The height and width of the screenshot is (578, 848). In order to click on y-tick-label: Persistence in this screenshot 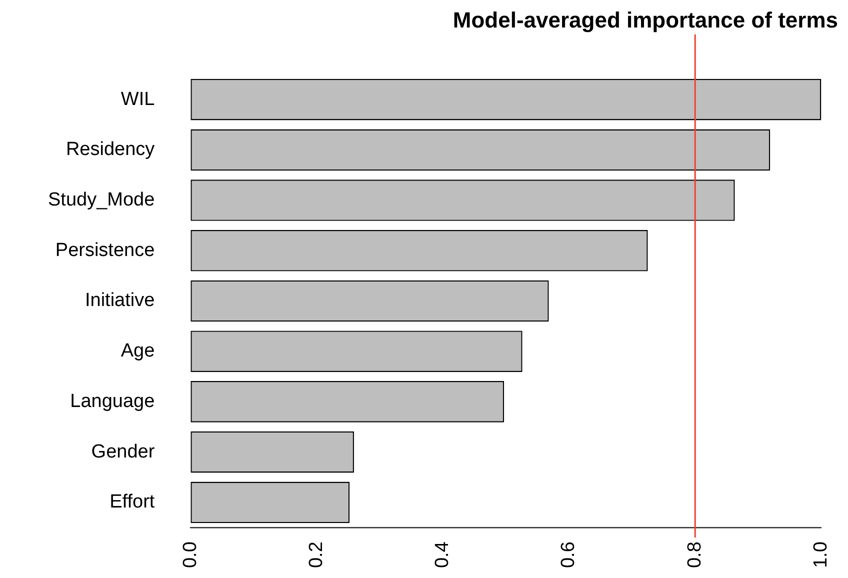, I will do `click(105, 250)`.